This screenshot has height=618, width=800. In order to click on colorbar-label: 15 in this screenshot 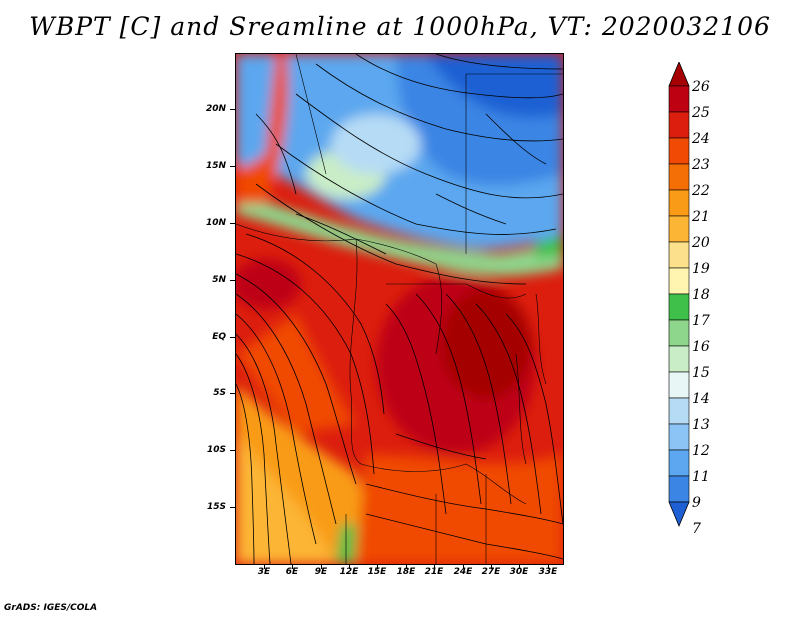, I will do `click(701, 373)`.